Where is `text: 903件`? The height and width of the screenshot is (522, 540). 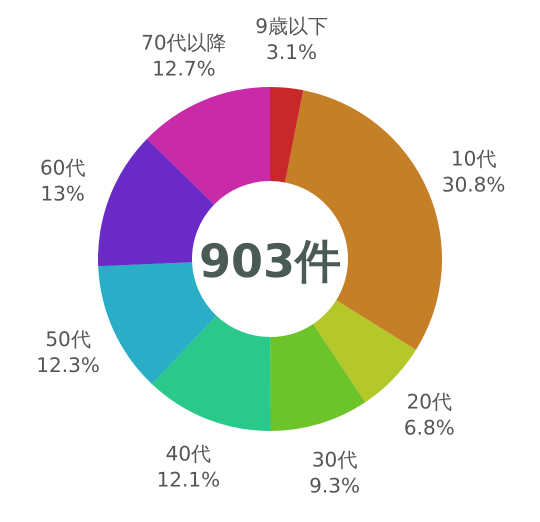 text: 903件 is located at coordinates (270, 261).